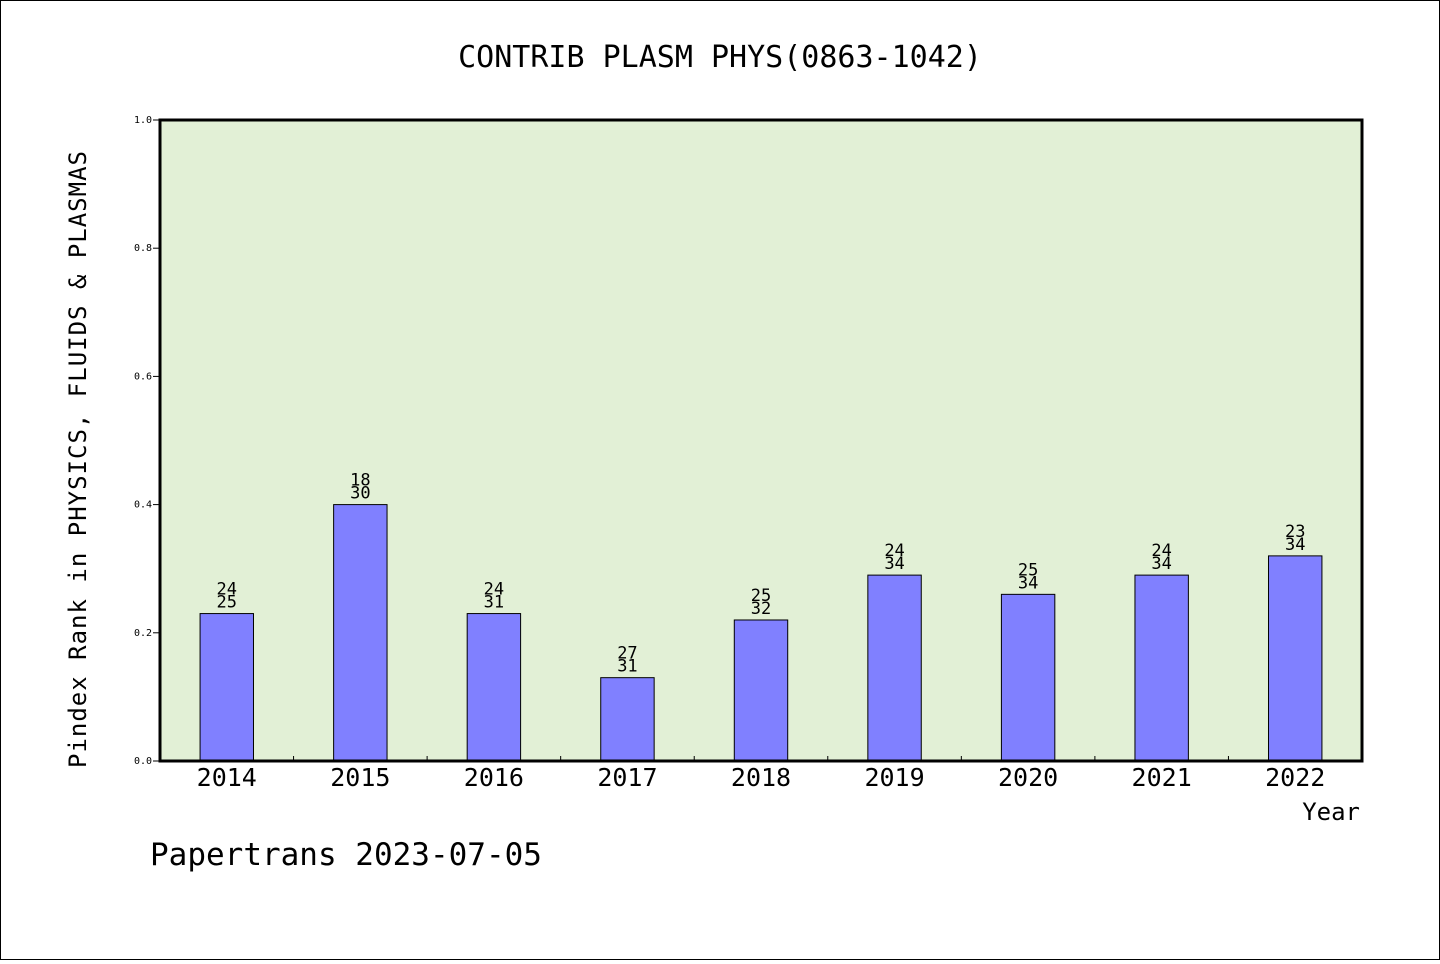  What do you see at coordinates (627, 777) in the screenshot?
I see `x-tick-label-2017: 2017` at bounding box center [627, 777].